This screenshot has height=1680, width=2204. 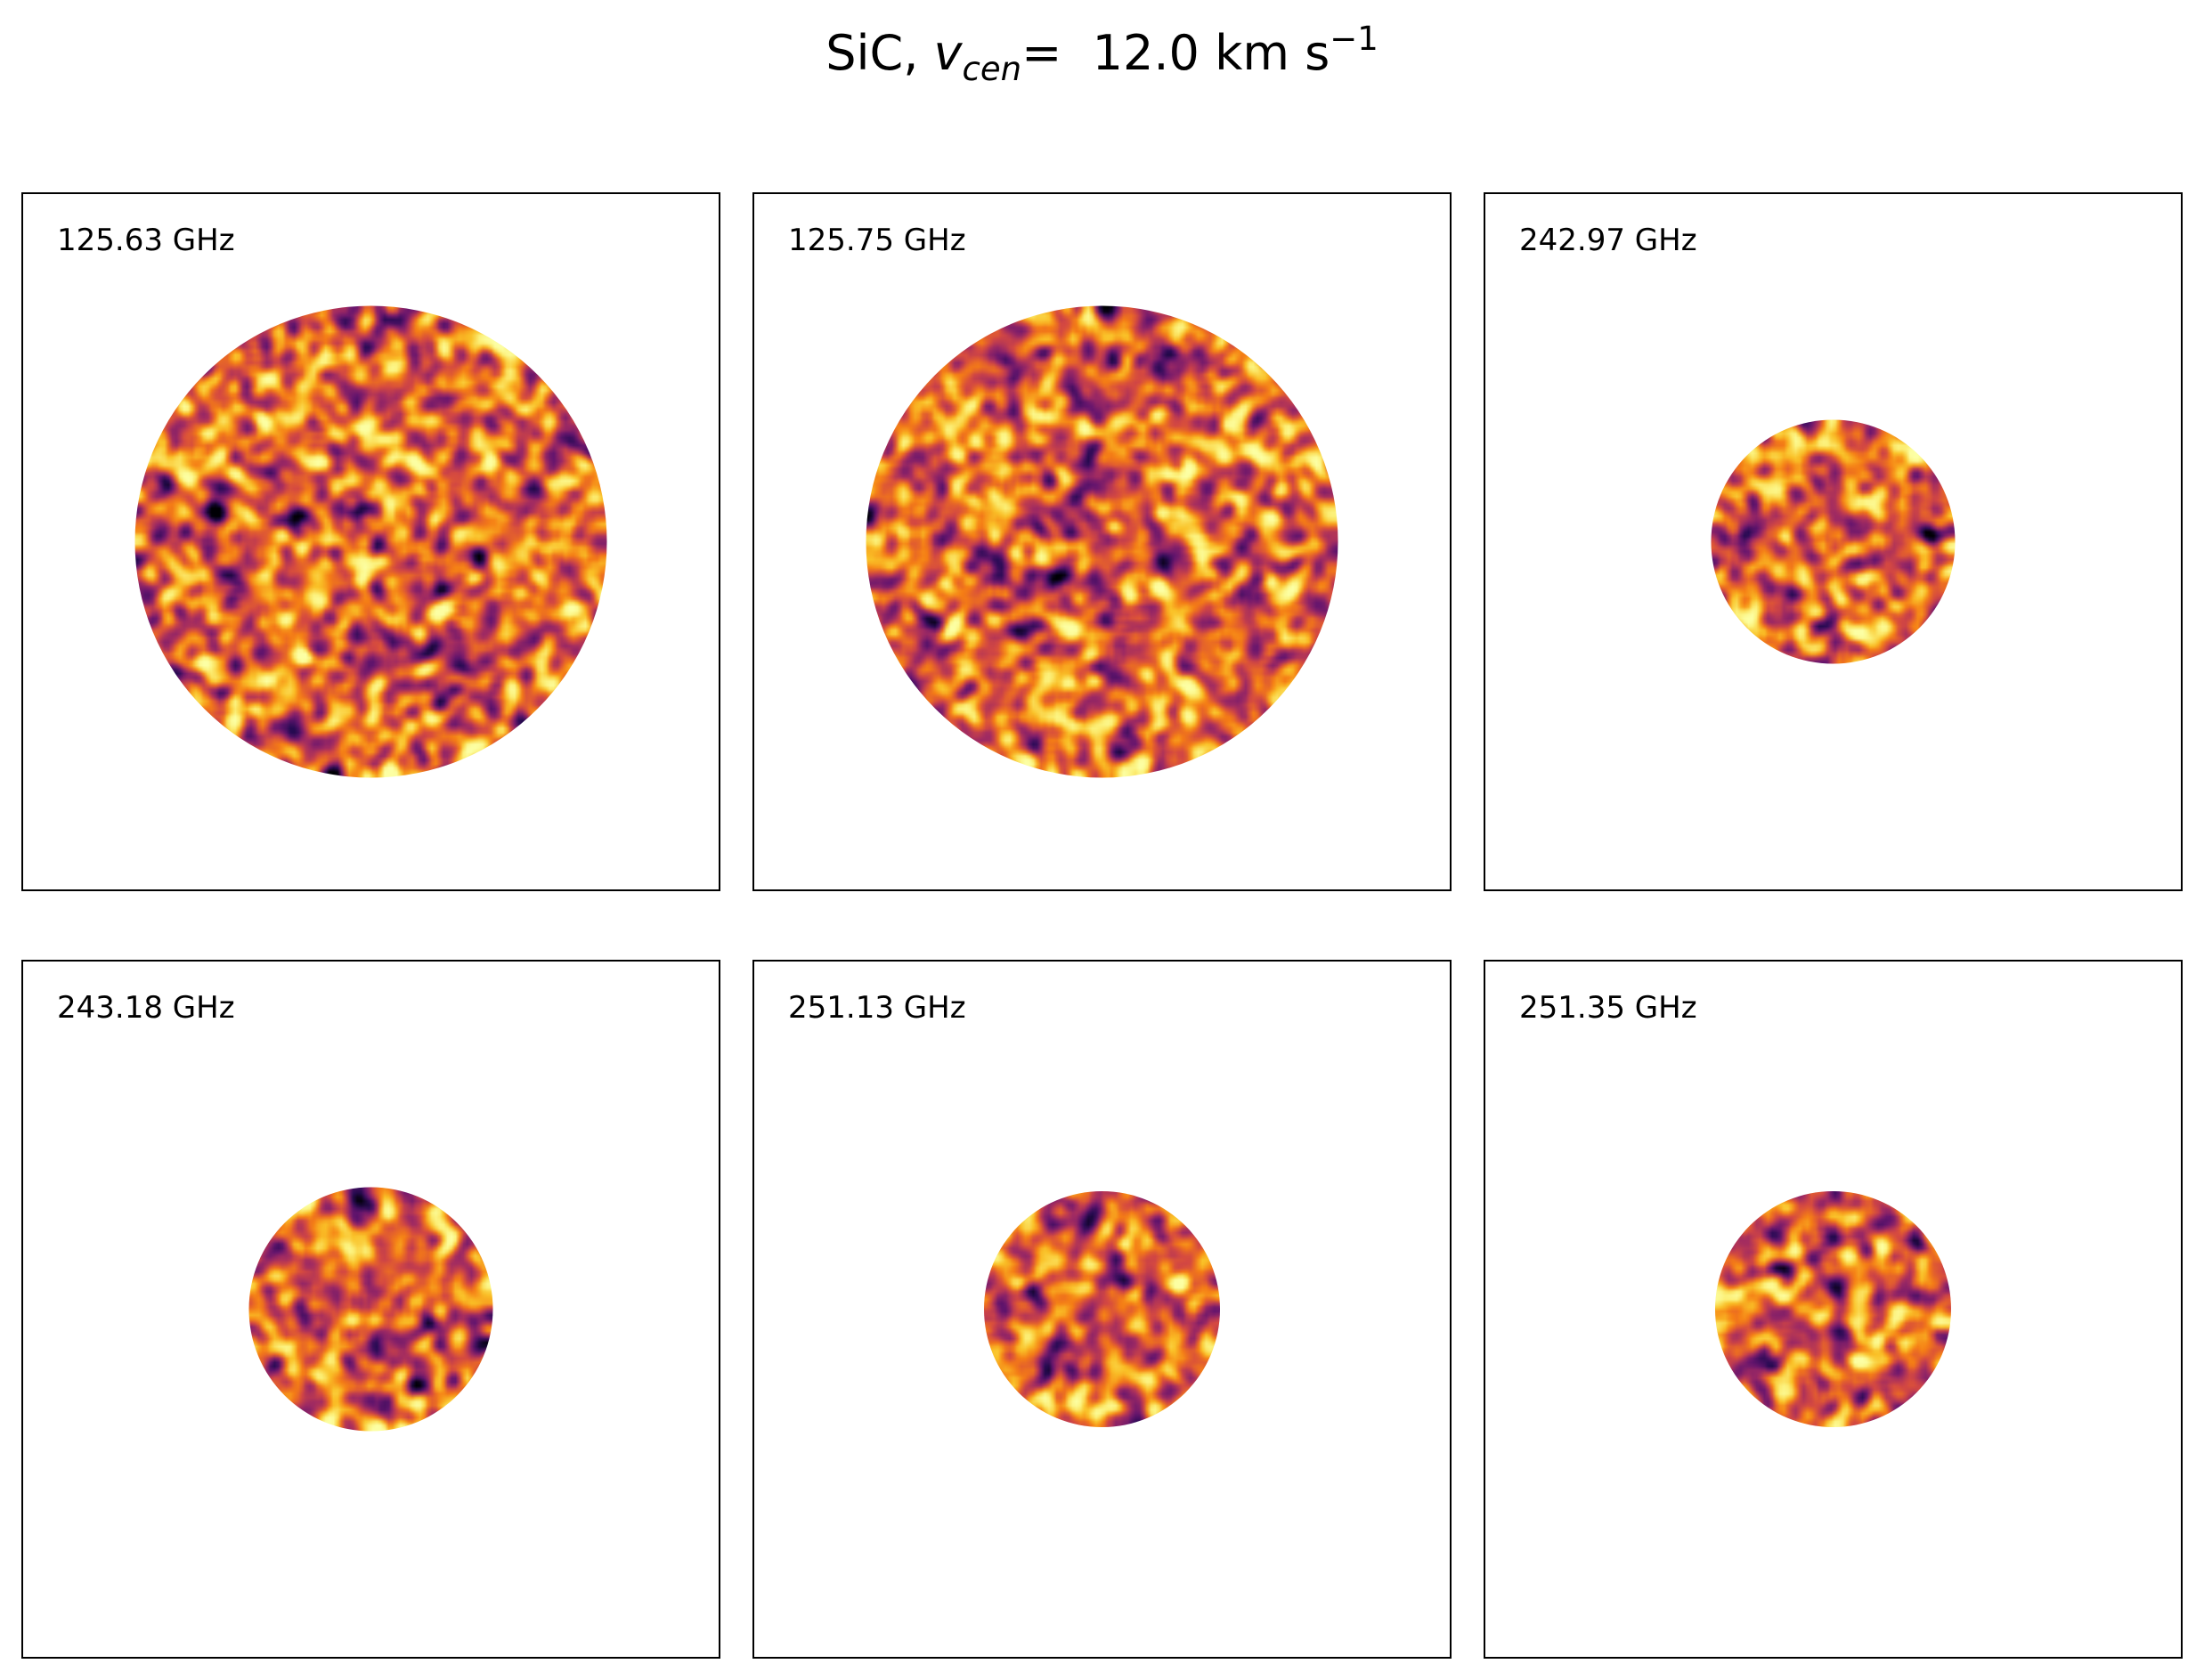 What do you see at coordinates (1272, 53) in the screenshot?
I see `title-units: km s` at bounding box center [1272, 53].